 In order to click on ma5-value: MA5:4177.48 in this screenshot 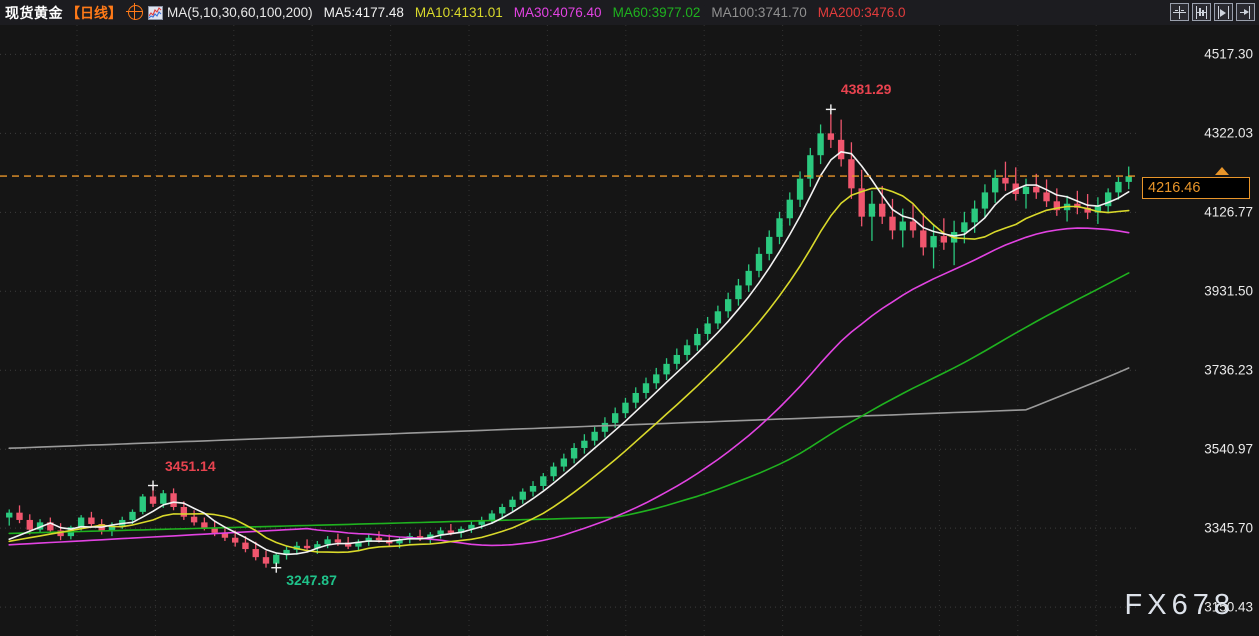, I will do `click(363, 12)`.